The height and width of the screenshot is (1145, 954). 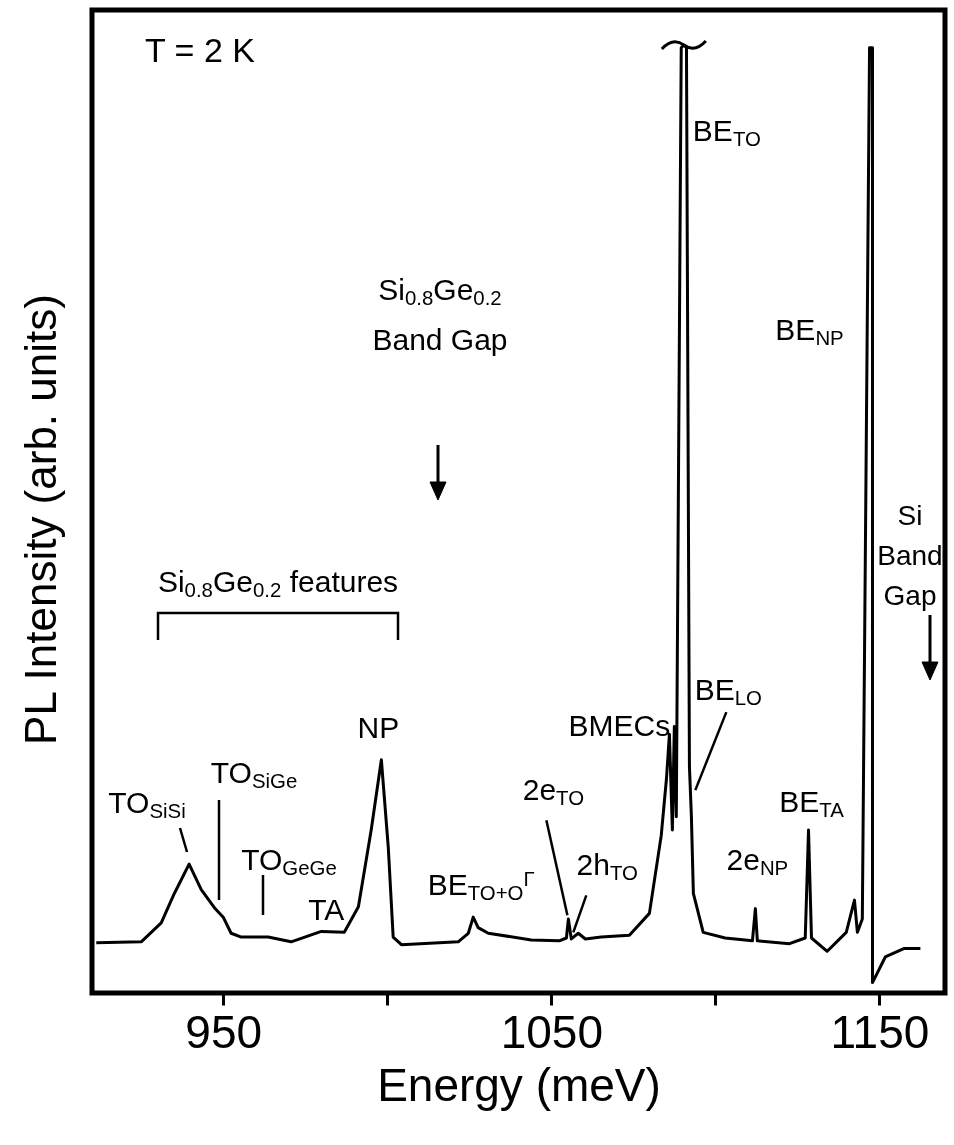 What do you see at coordinates (880, 1031) in the screenshot?
I see `x-tick-label: 1150` at bounding box center [880, 1031].